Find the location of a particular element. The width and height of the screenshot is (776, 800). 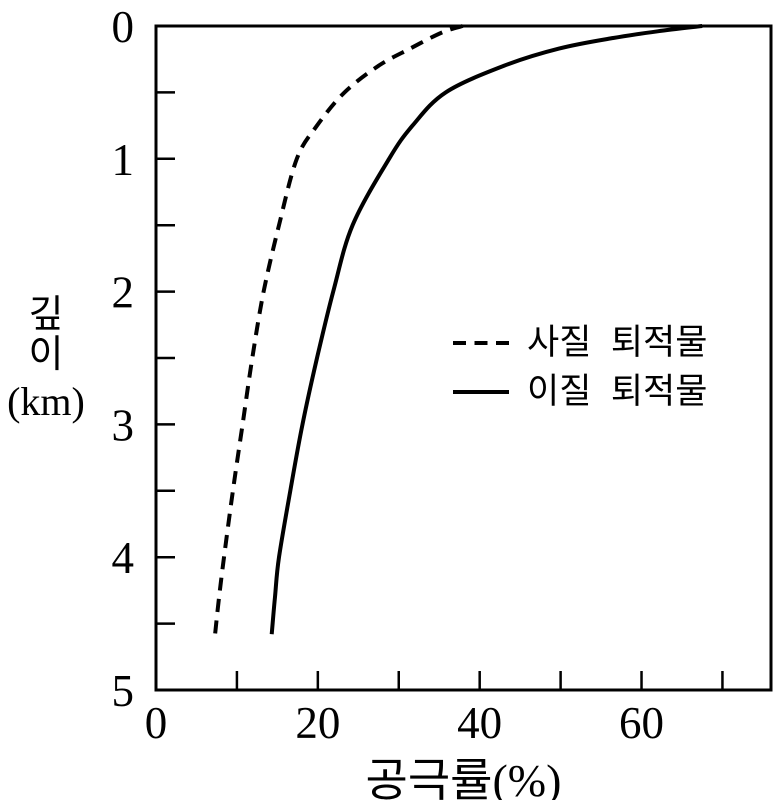

x-tick-label: 60 is located at coordinates (641, 723).